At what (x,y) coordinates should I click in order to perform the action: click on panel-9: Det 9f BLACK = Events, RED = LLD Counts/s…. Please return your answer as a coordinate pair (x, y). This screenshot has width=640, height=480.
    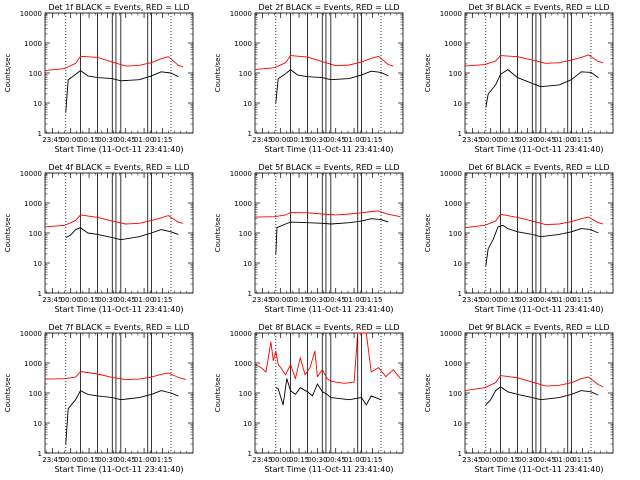
    Looking at the image, I should click on (519, 398).